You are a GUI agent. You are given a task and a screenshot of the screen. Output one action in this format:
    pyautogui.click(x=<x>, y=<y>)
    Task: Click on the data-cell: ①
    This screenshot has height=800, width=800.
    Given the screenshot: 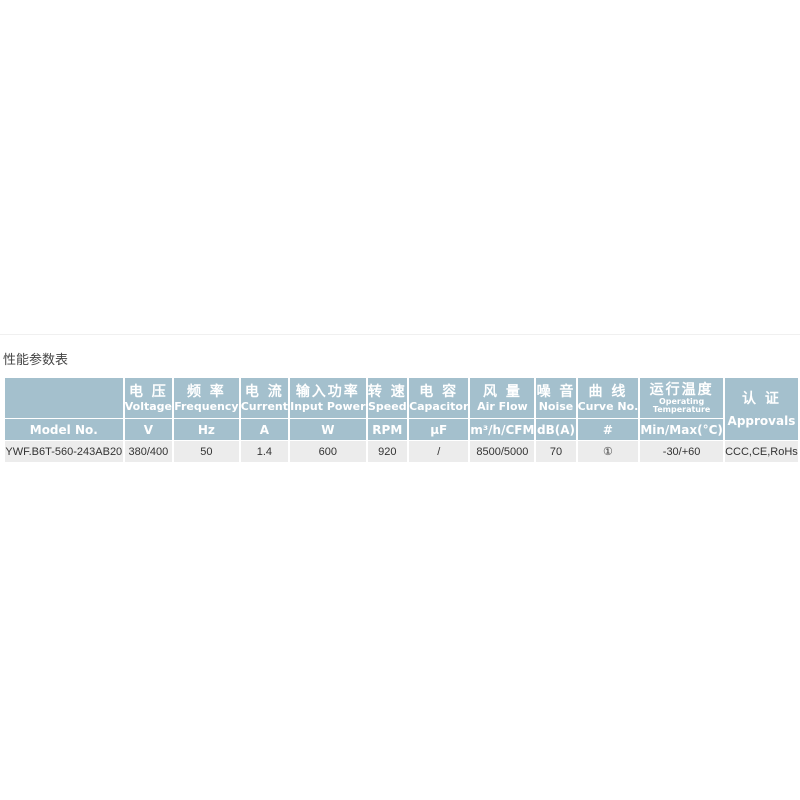 What is the action you would take?
    pyautogui.click(x=608, y=451)
    